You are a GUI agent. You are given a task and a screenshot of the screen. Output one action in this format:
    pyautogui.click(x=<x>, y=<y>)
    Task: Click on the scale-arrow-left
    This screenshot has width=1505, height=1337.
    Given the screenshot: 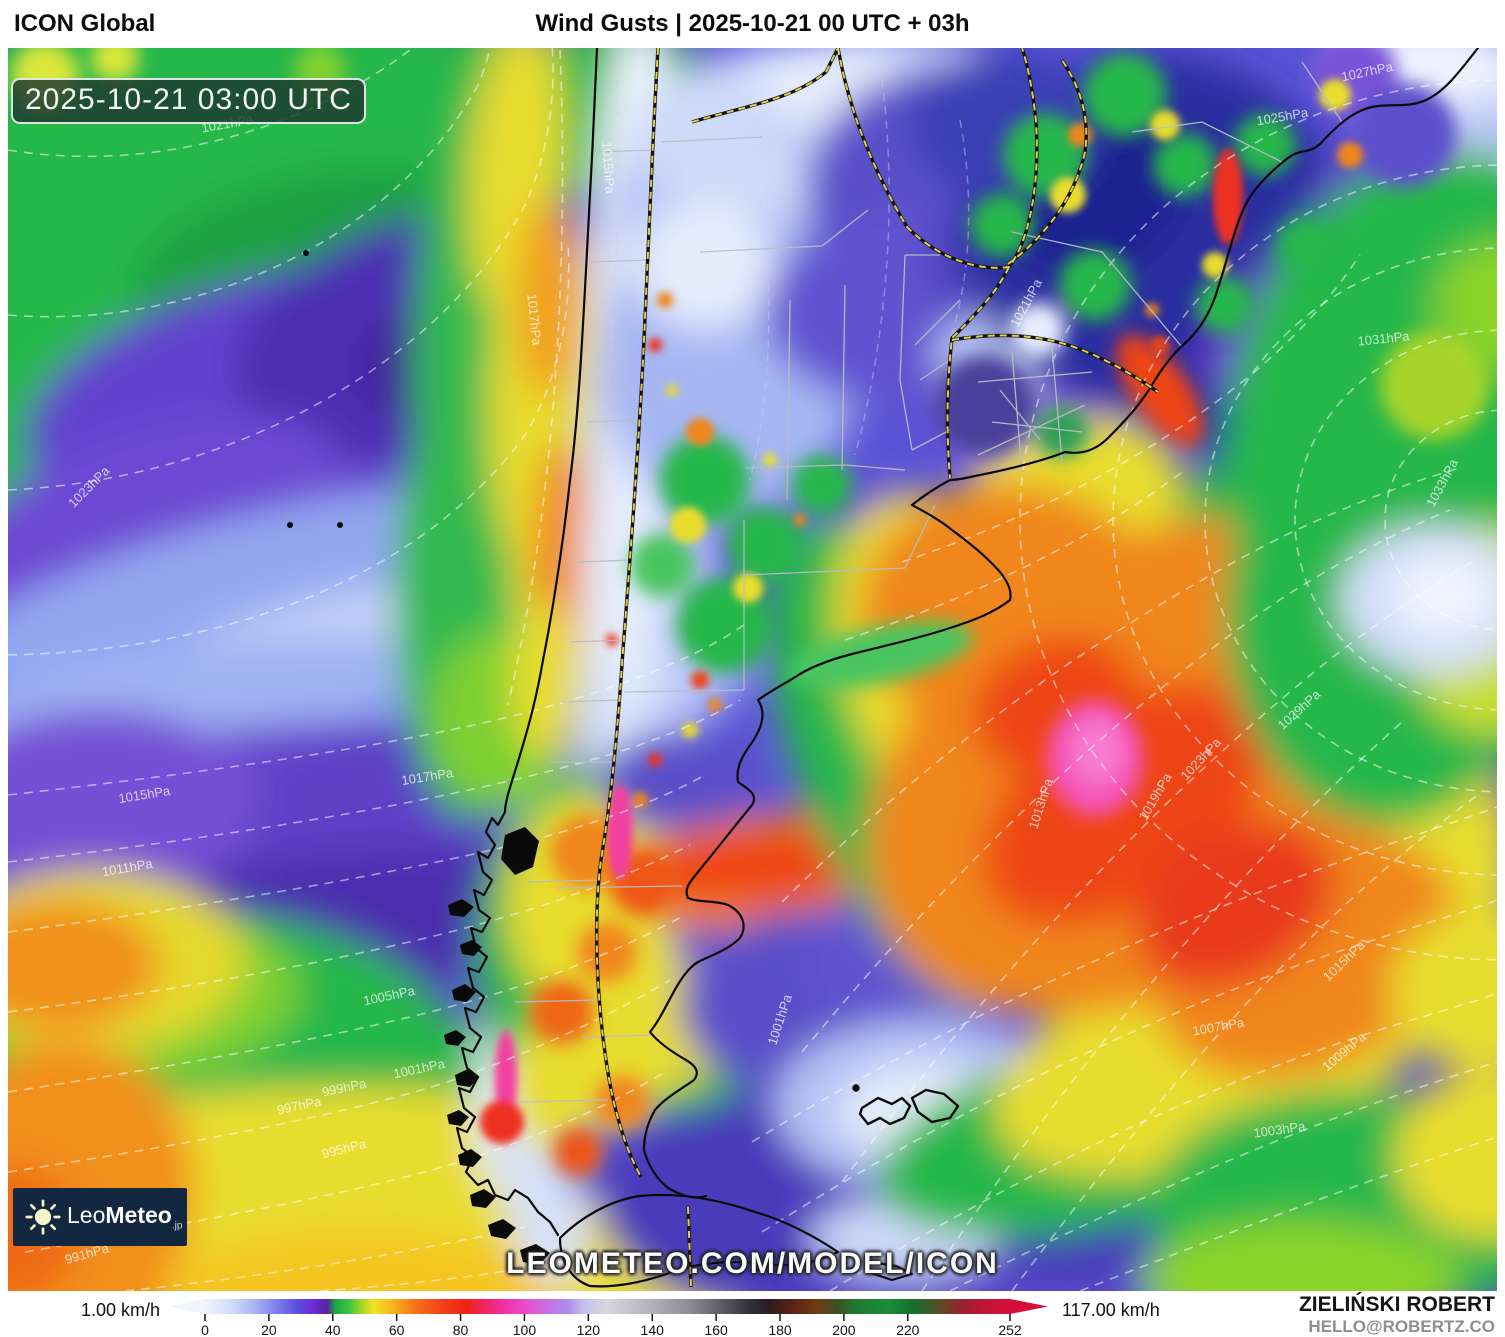 What is the action you would take?
    pyautogui.click(x=186, y=1306)
    